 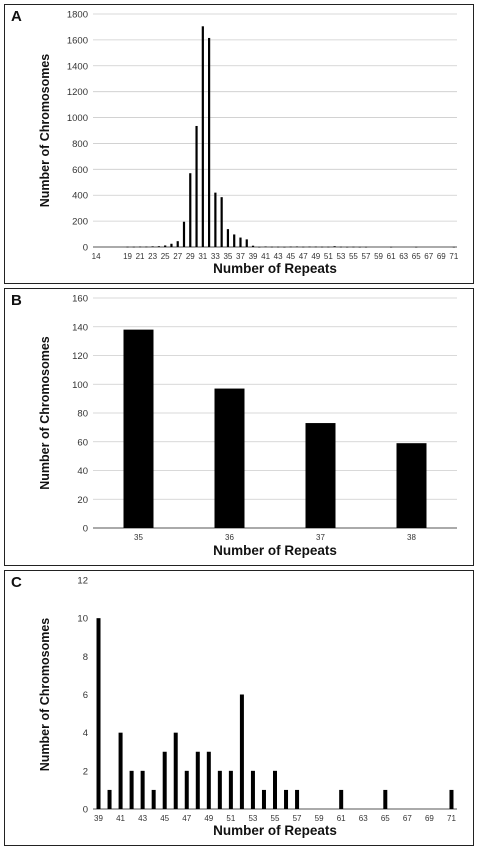 I want to click on x-tick-label-c: 57, so click(x=297, y=818).